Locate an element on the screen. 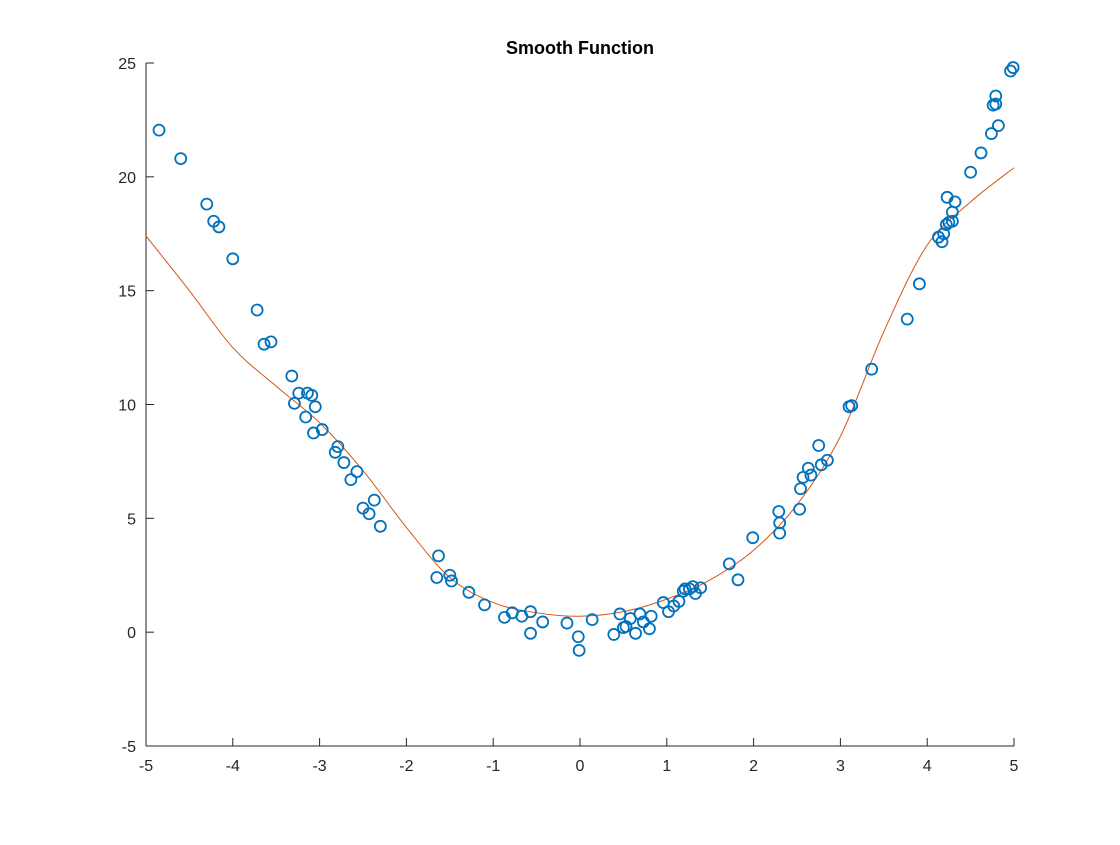 Image resolution: width=1120 pixels, height=845 pixels. x-axis-ticks: -5 -4 -3 -2 -1 0 1 2 3 4 5 is located at coordinates (579, 756).